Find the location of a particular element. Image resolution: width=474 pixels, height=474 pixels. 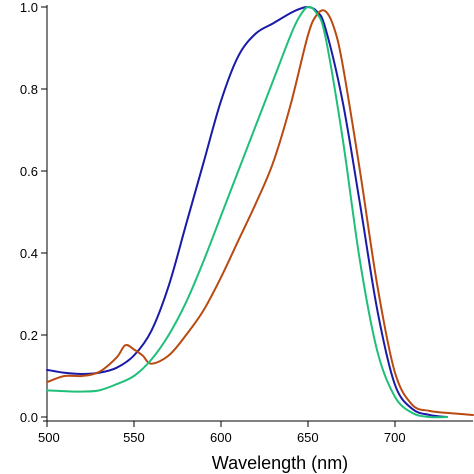

x-tick-label: 650 is located at coordinates (308, 437).